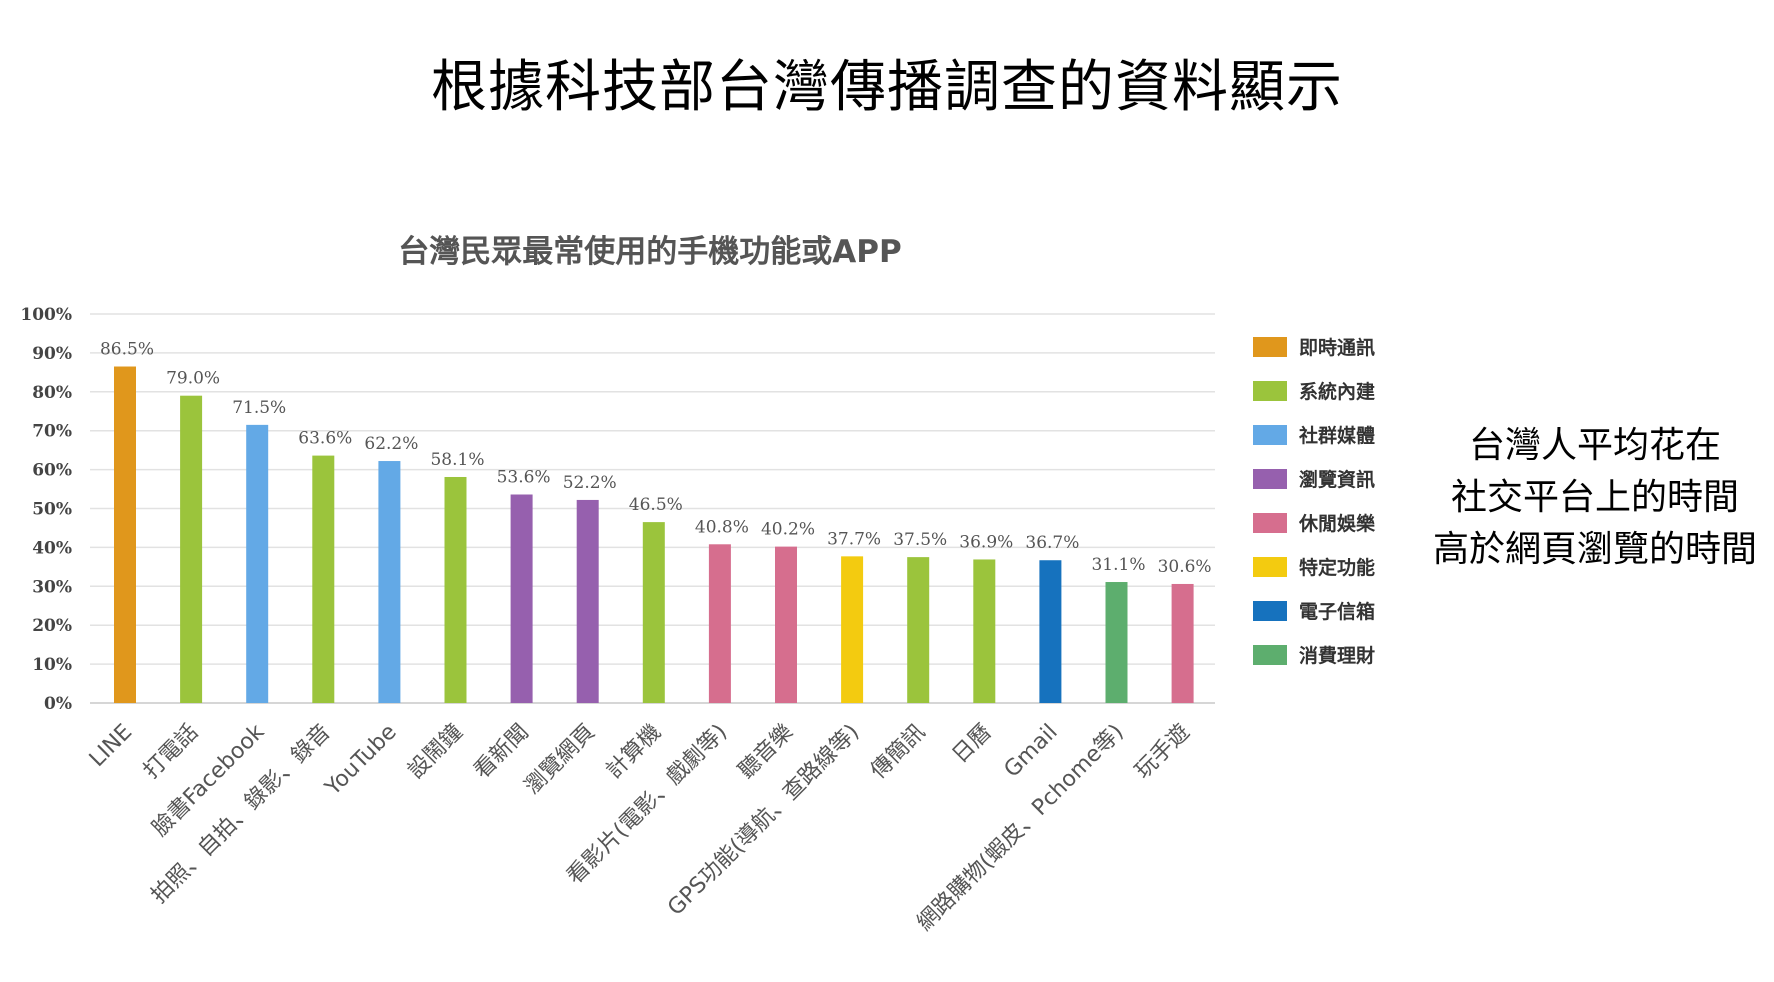 The width and height of the screenshot is (1774, 982). Describe the element at coordinates (457, 460) in the screenshot. I see `data-label: 58.1%` at that location.